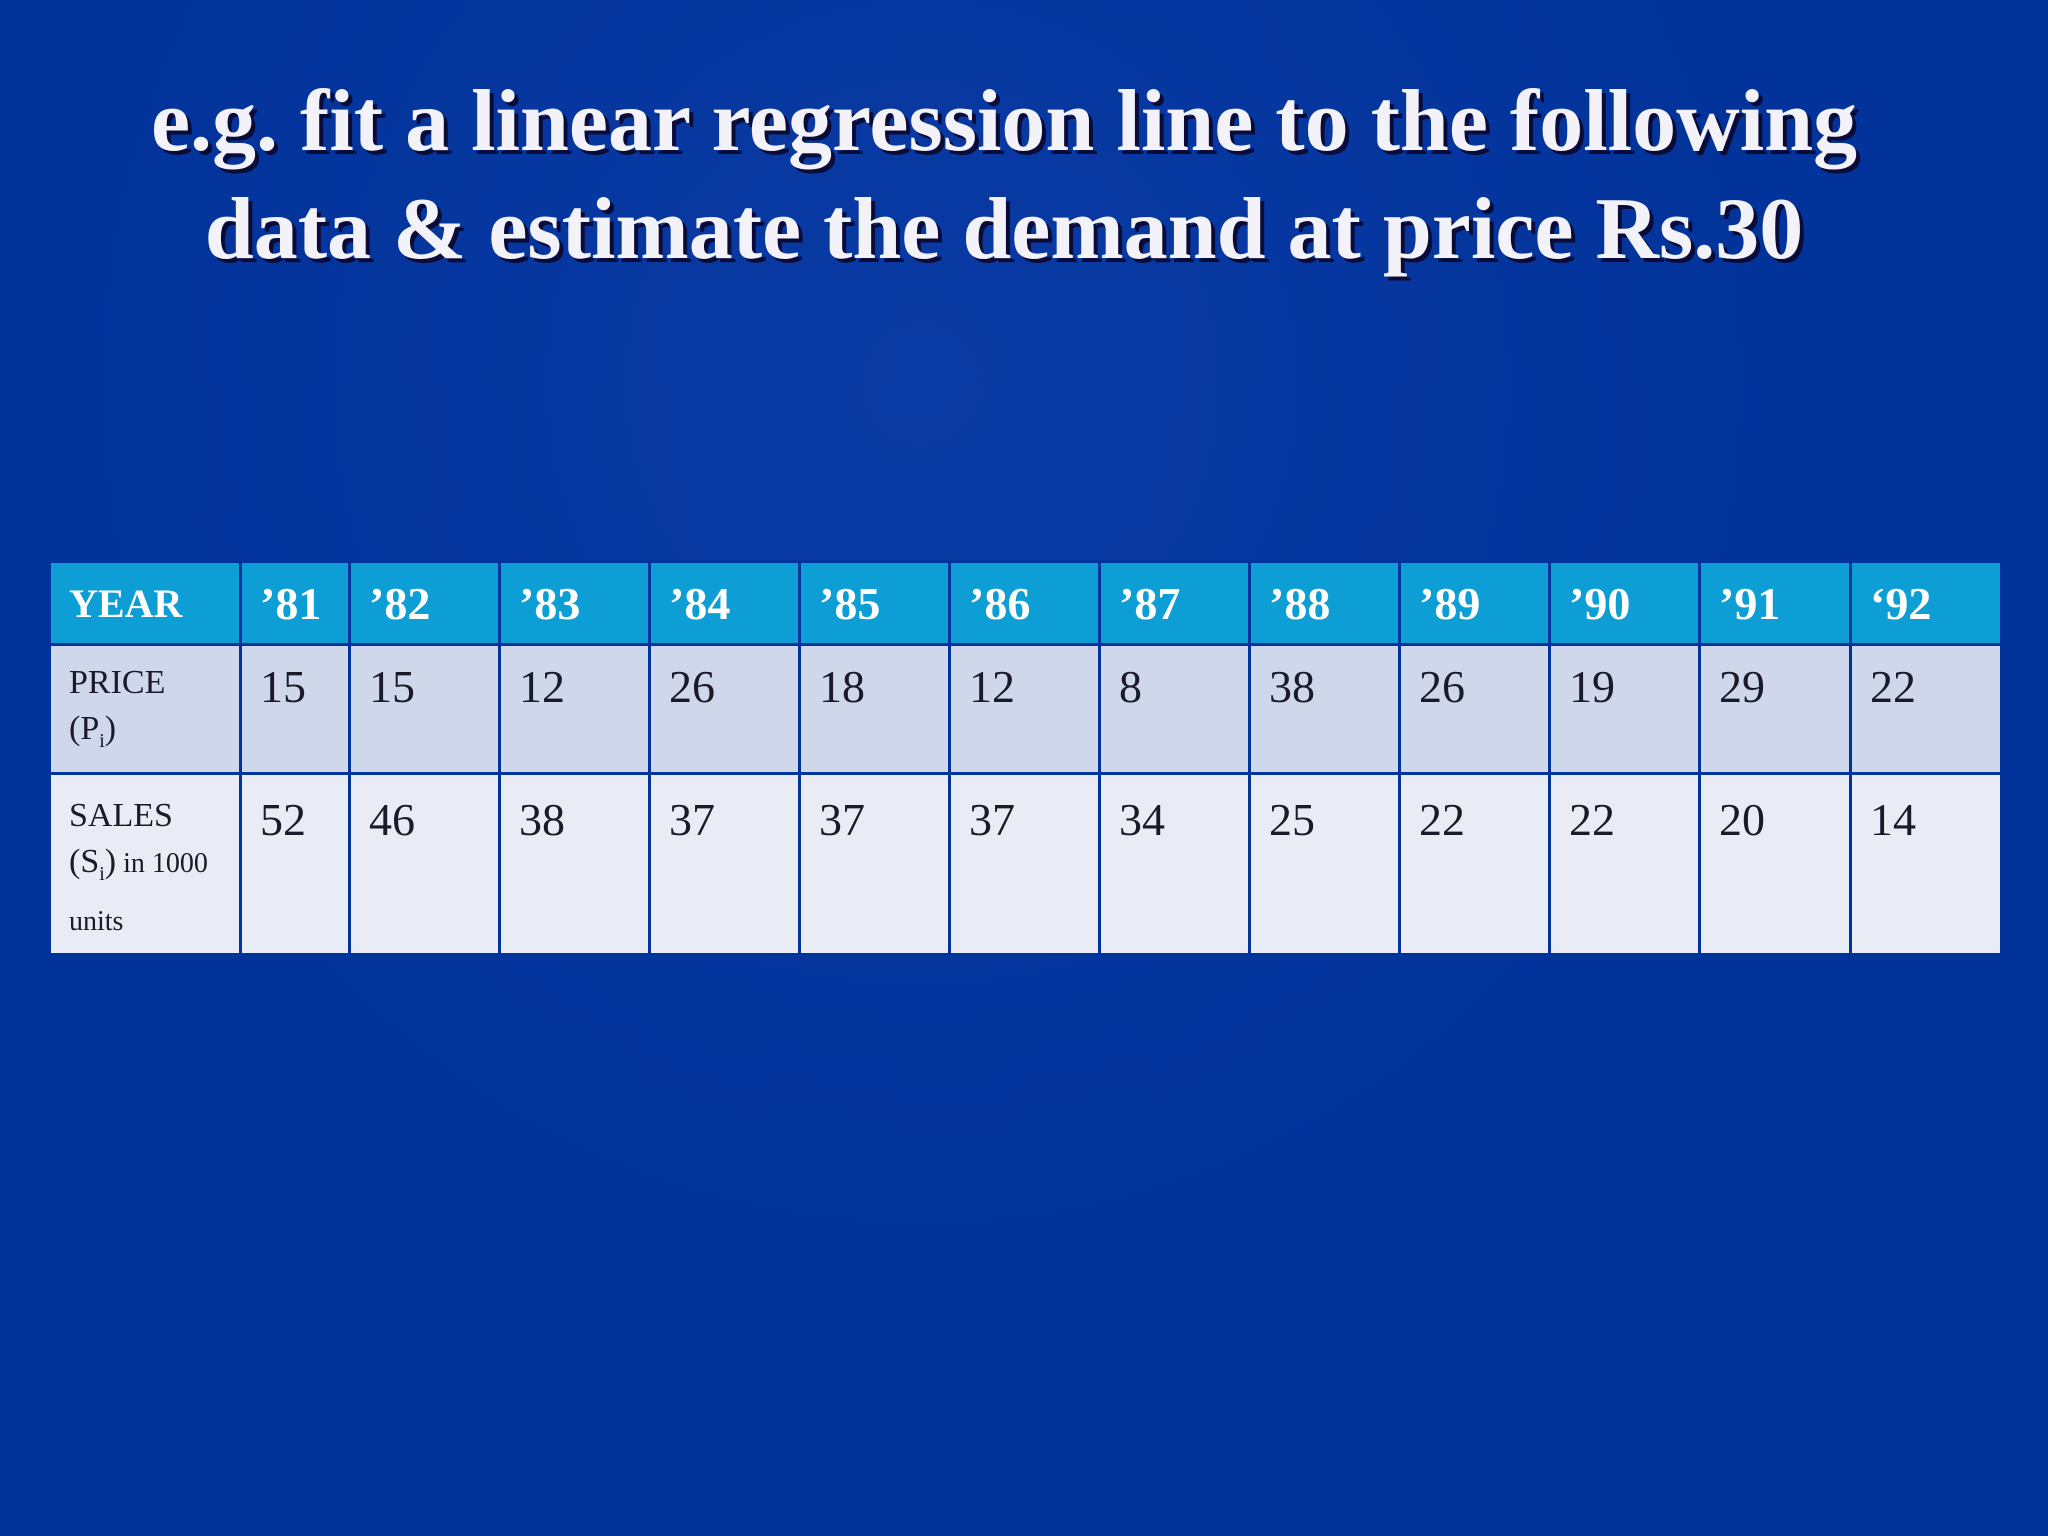 Image resolution: width=2048 pixels, height=1536 pixels. I want to click on price-cell: 38, so click(1324, 709).